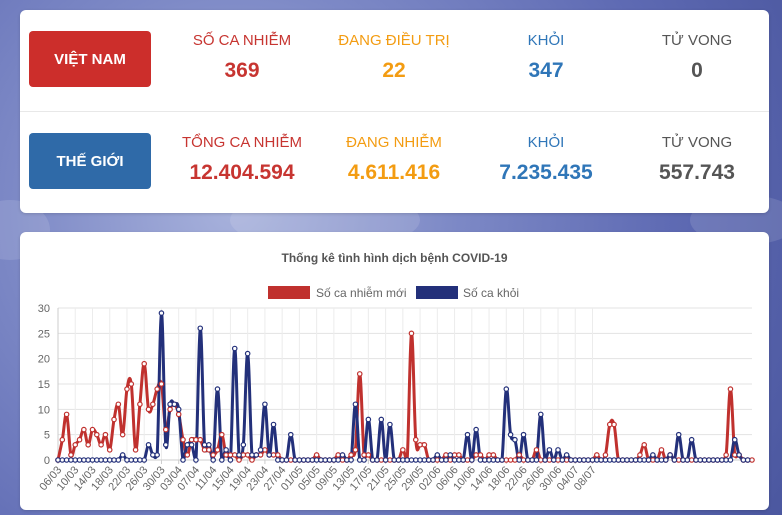 Image resolution: width=782 pixels, height=515 pixels. Describe the element at coordinates (44, 309) in the screenshot. I see `y-tick-label: 30` at that location.